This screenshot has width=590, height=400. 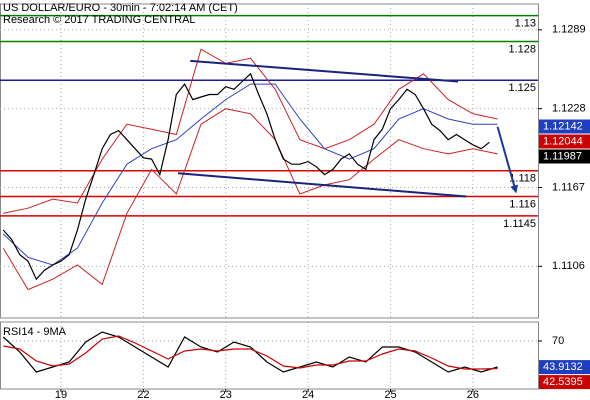 I want to click on forecast-arrow, so click(x=507, y=160).